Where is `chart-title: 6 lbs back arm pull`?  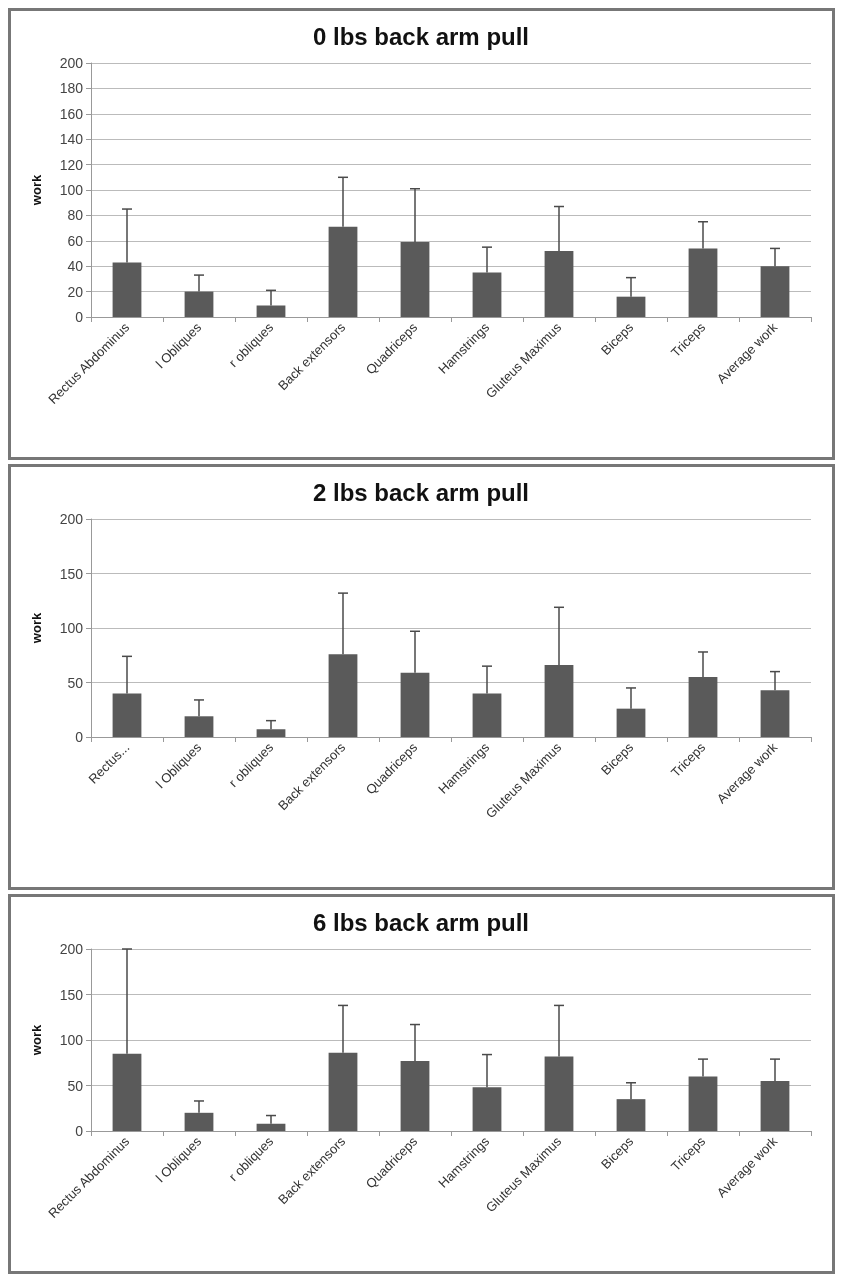 chart-title: 6 lbs back arm pull is located at coordinates (421, 922).